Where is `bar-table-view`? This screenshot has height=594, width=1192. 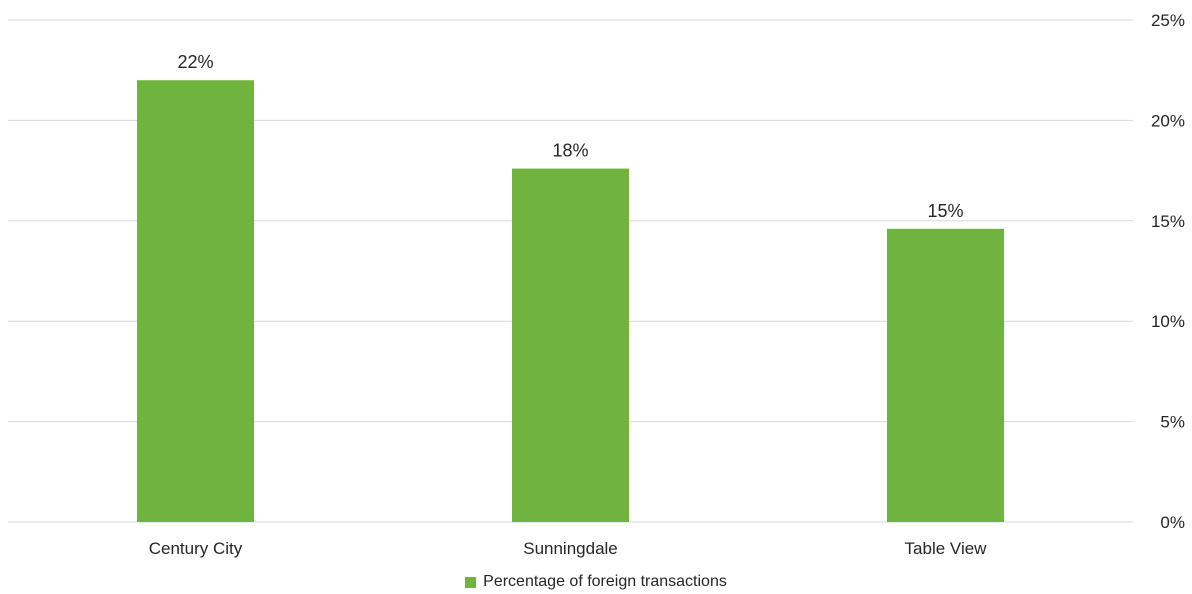 bar-table-view is located at coordinates (945, 375).